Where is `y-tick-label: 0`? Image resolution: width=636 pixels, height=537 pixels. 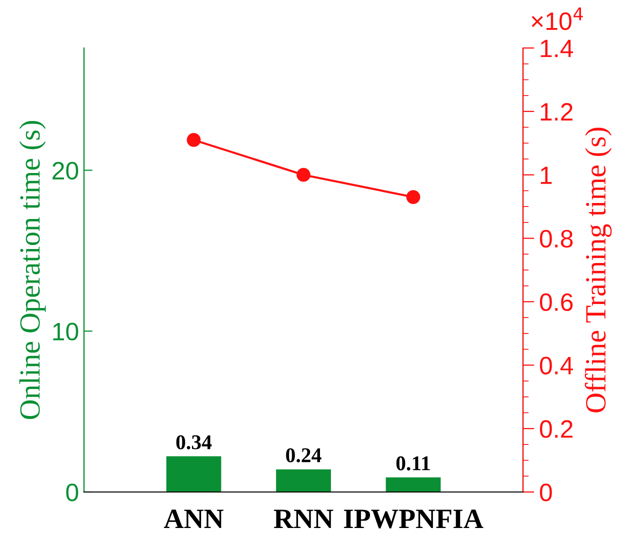
y-tick-label: 0 is located at coordinates (72, 493).